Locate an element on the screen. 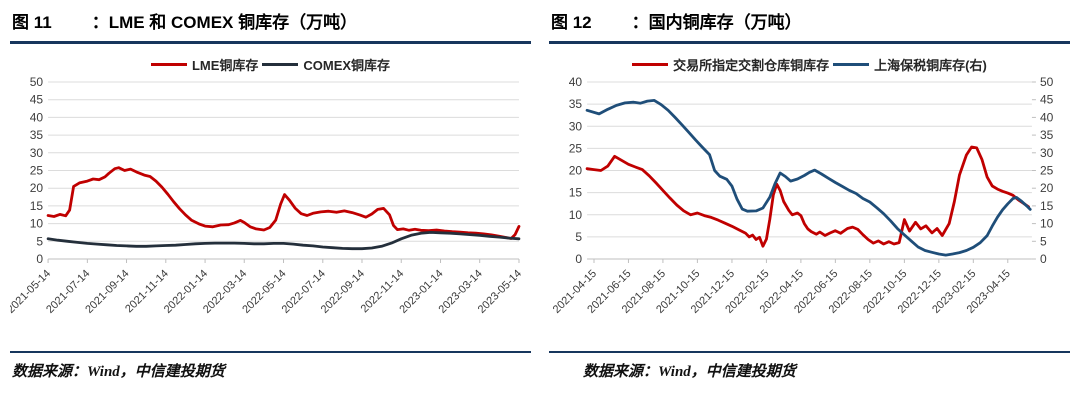 The height and width of the screenshot is (414, 1080). legend-item: 上海保税铜库存(右) is located at coordinates (910, 64).